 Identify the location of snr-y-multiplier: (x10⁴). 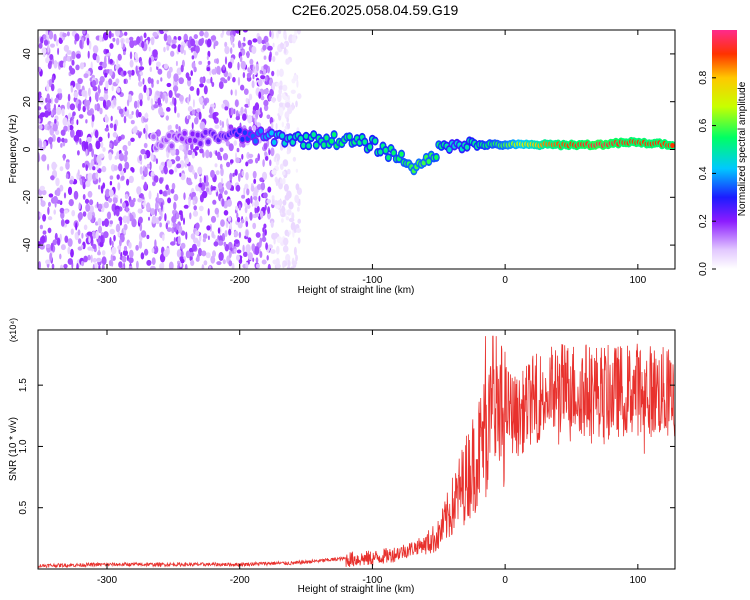
(13, 330).